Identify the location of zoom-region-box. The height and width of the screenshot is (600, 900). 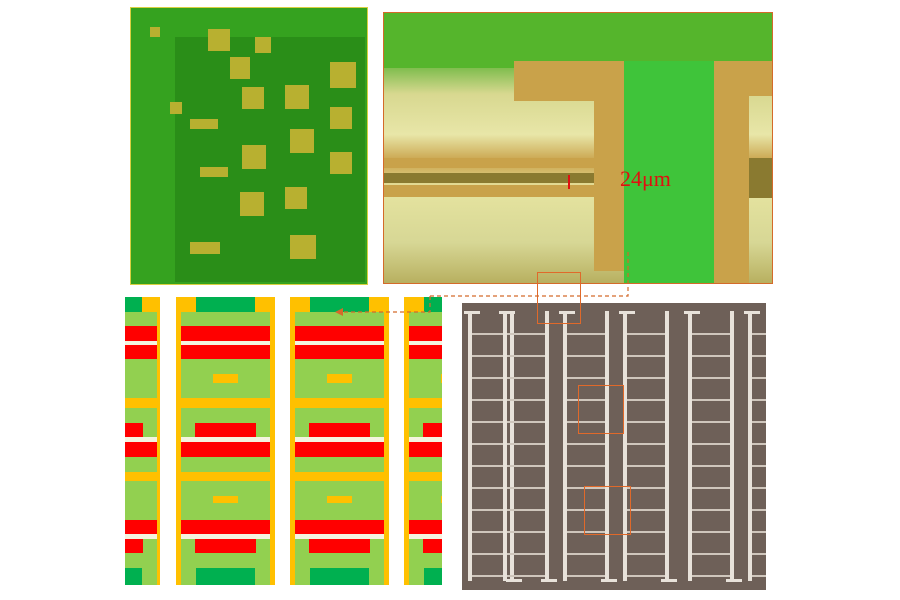
(559, 298).